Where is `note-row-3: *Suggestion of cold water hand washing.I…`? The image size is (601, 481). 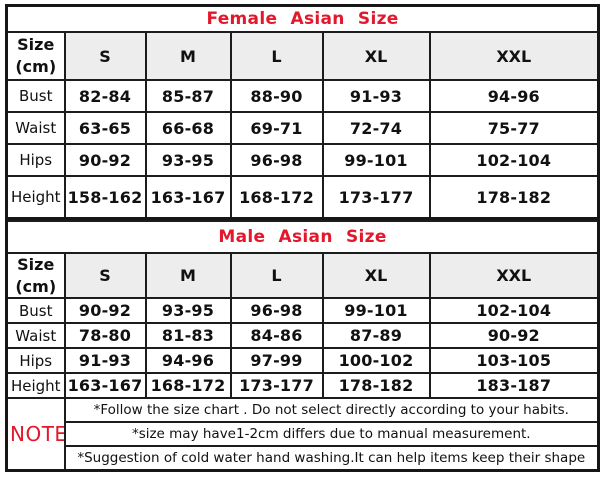 note-row-3: *Suggestion of cold water hand washing.I… is located at coordinates (303, 458).